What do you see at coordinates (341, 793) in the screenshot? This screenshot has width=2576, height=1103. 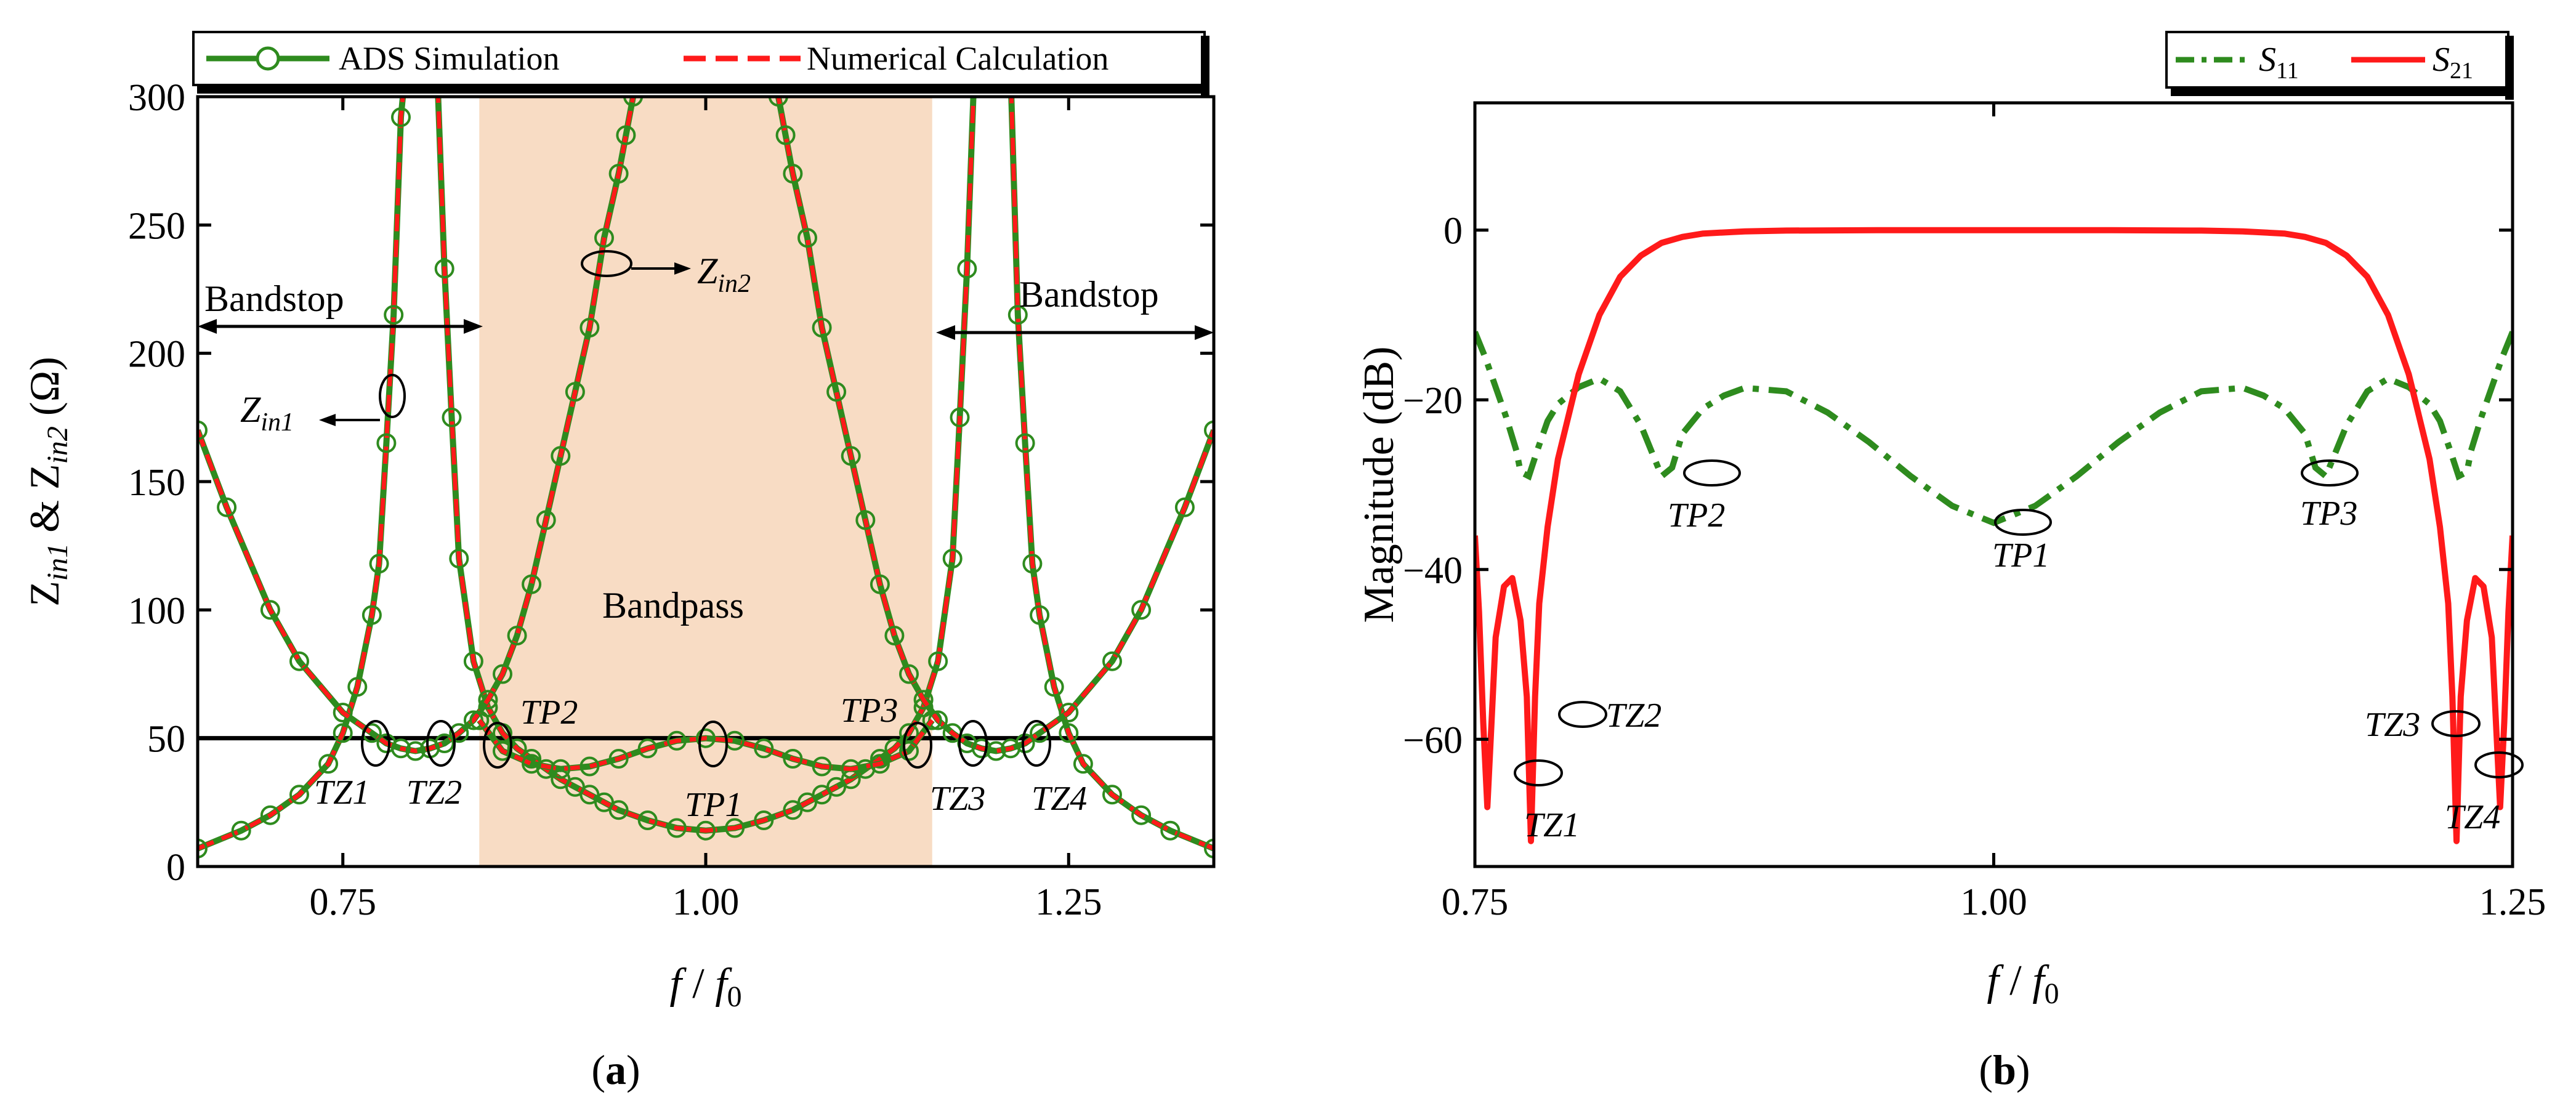 I see `tz1-label-a: TZ1` at bounding box center [341, 793].